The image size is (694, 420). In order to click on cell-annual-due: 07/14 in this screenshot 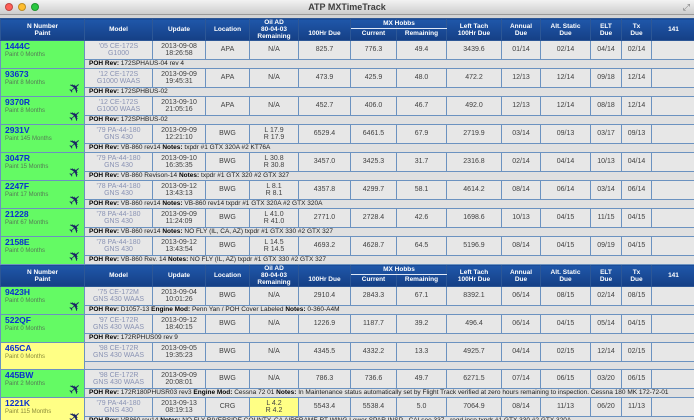, I will do `click(521, 379)`.